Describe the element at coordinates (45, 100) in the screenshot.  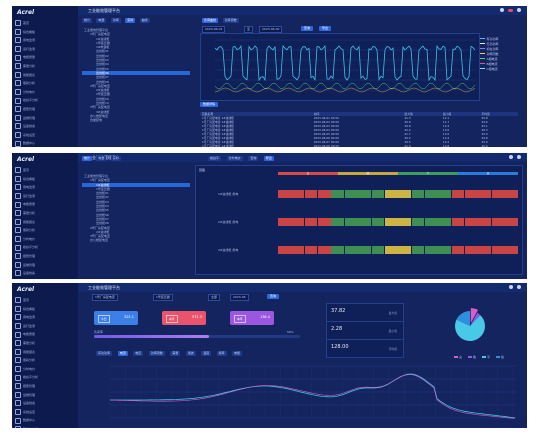
I see `nav-item: 峰谷平分析` at that location.